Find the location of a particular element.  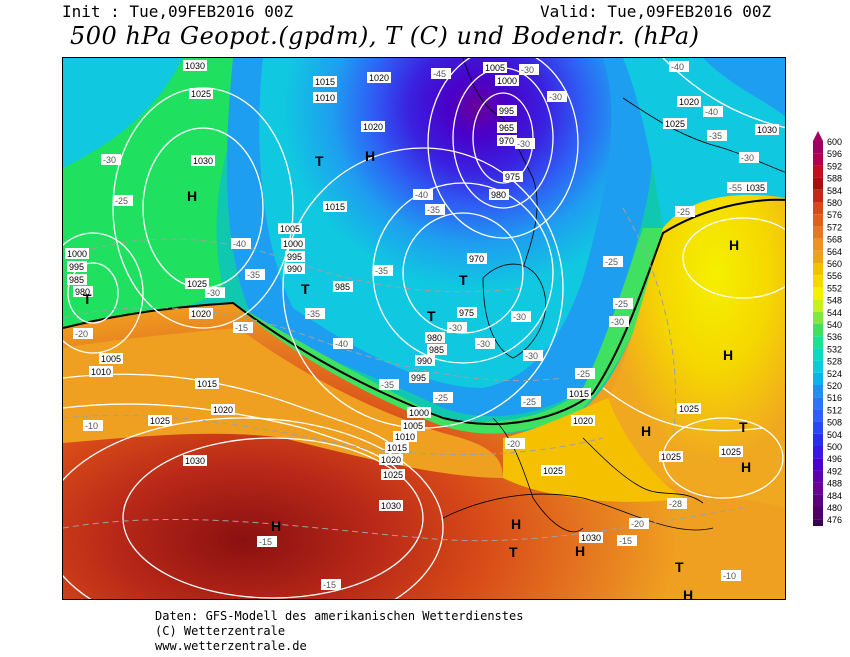

svg-text: 1030 is located at coordinates (391, 506).